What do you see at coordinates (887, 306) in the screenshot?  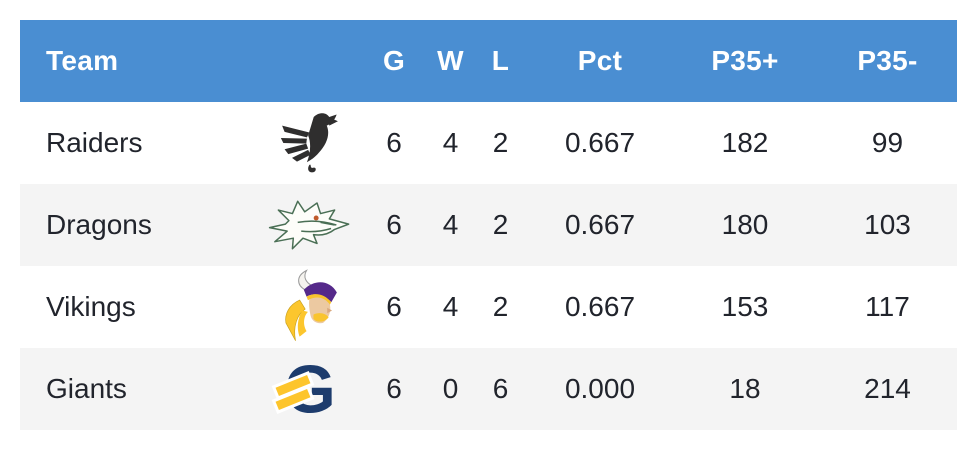 I see `p35minus-value: 117` at bounding box center [887, 306].